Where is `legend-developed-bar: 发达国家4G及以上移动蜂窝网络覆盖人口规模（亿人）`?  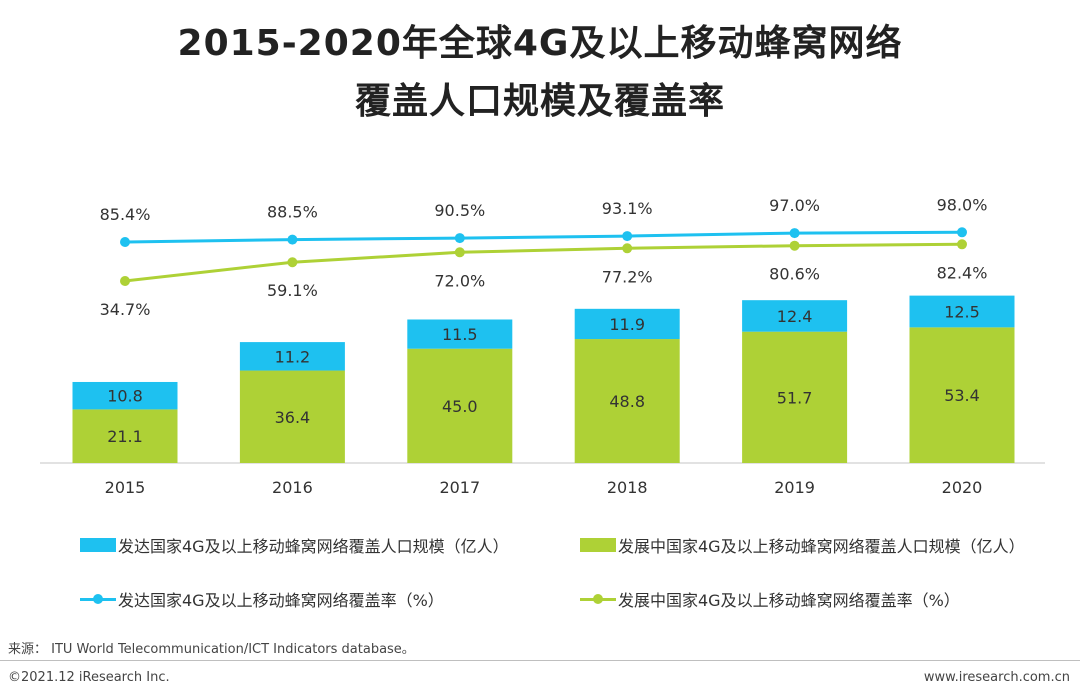 legend-developed-bar: 发达国家4G及以上移动蜂窝网络覆盖人口规模（亿人） is located at coordinates (294, 545).